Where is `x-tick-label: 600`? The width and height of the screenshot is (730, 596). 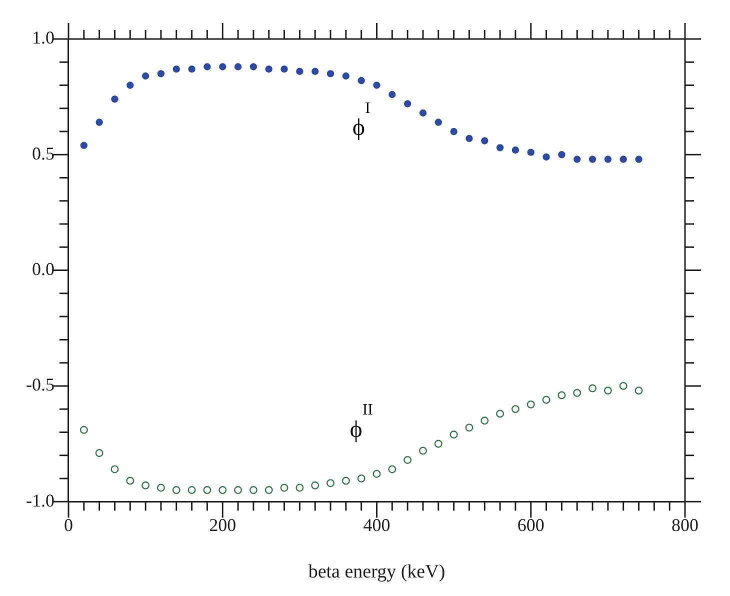 x-tick-label: 600 is located at coordinates (530, 525).